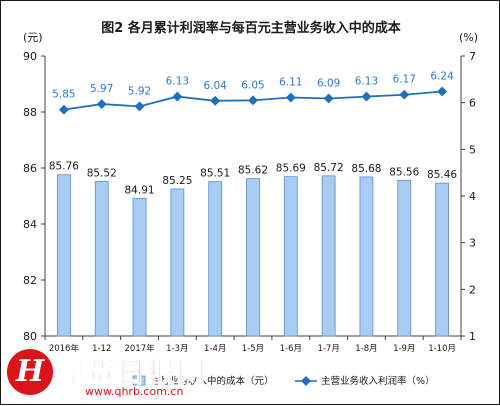  What do you see at coordinates (139, 380) in the screenshot?
I see `legend-bar-swatch` at bounding box center [139, 380].